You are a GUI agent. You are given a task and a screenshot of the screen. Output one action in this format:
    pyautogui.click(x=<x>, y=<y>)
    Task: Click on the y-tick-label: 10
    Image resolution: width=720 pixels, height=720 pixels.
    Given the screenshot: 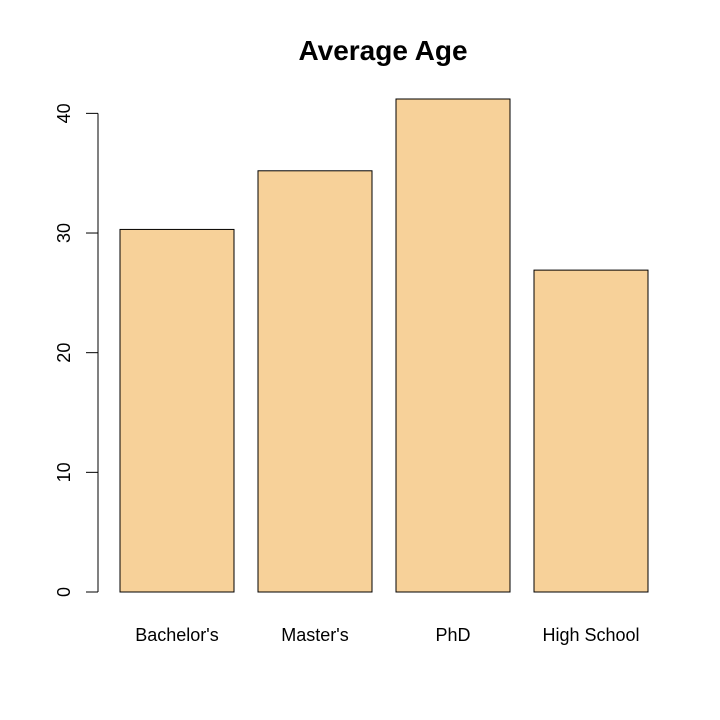 What is the action you would take?
    pyautogui.click(x=64, y=472)
    